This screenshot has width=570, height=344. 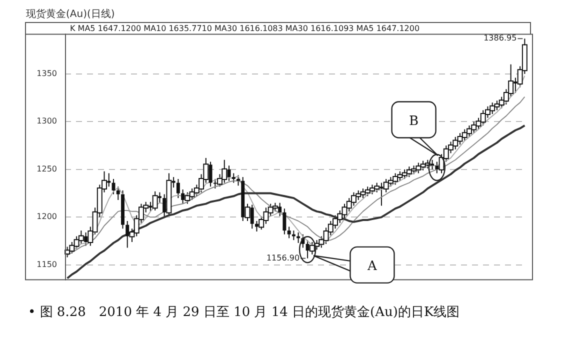 What do you see at coordinates (71, 15) in the screenshot?
I see `chart-title: 现货黄金(Au)(日线)` at bounding box center [71, 15].